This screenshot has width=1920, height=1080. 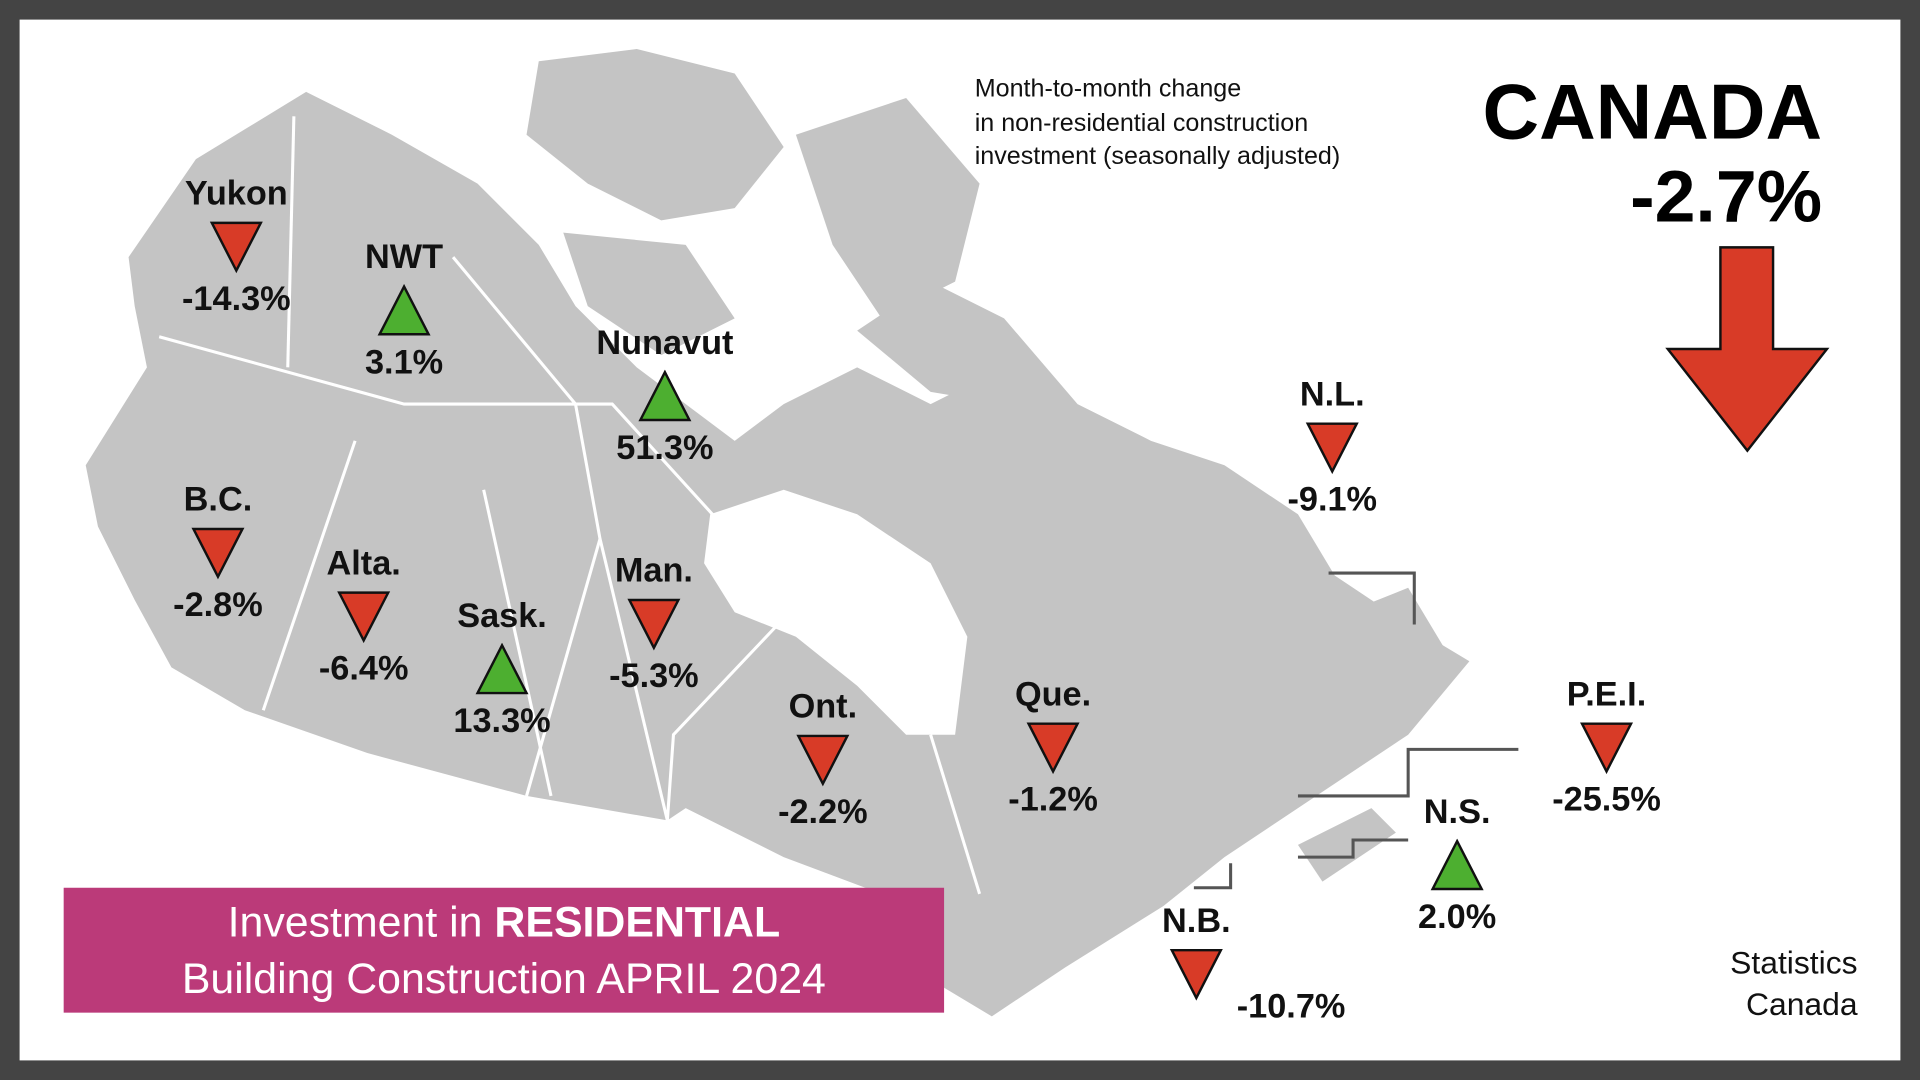 I want to click on region-alta: Alta. -6.4%, so click(x=364, y=616).